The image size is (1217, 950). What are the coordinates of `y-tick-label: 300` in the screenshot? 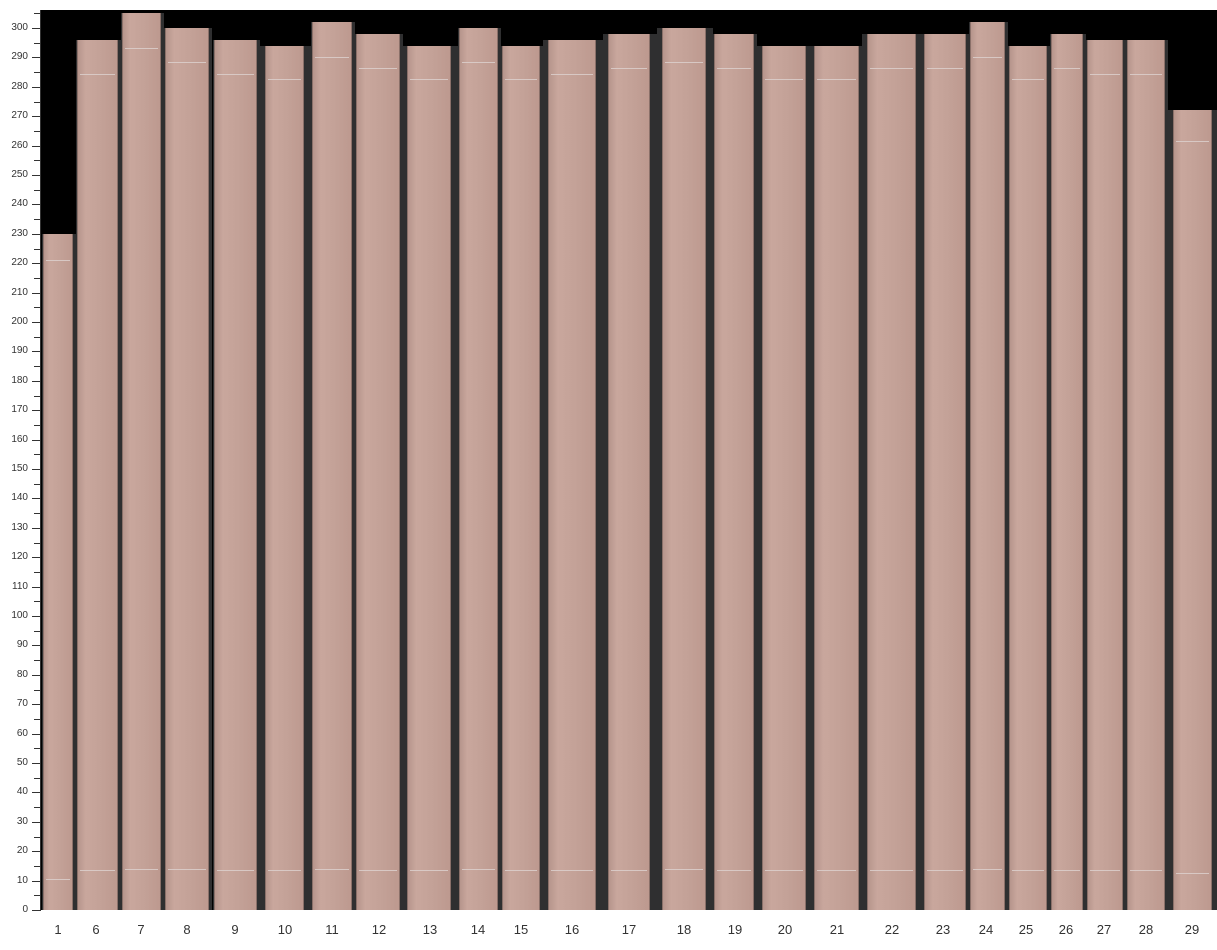 It's located at (19, 27).